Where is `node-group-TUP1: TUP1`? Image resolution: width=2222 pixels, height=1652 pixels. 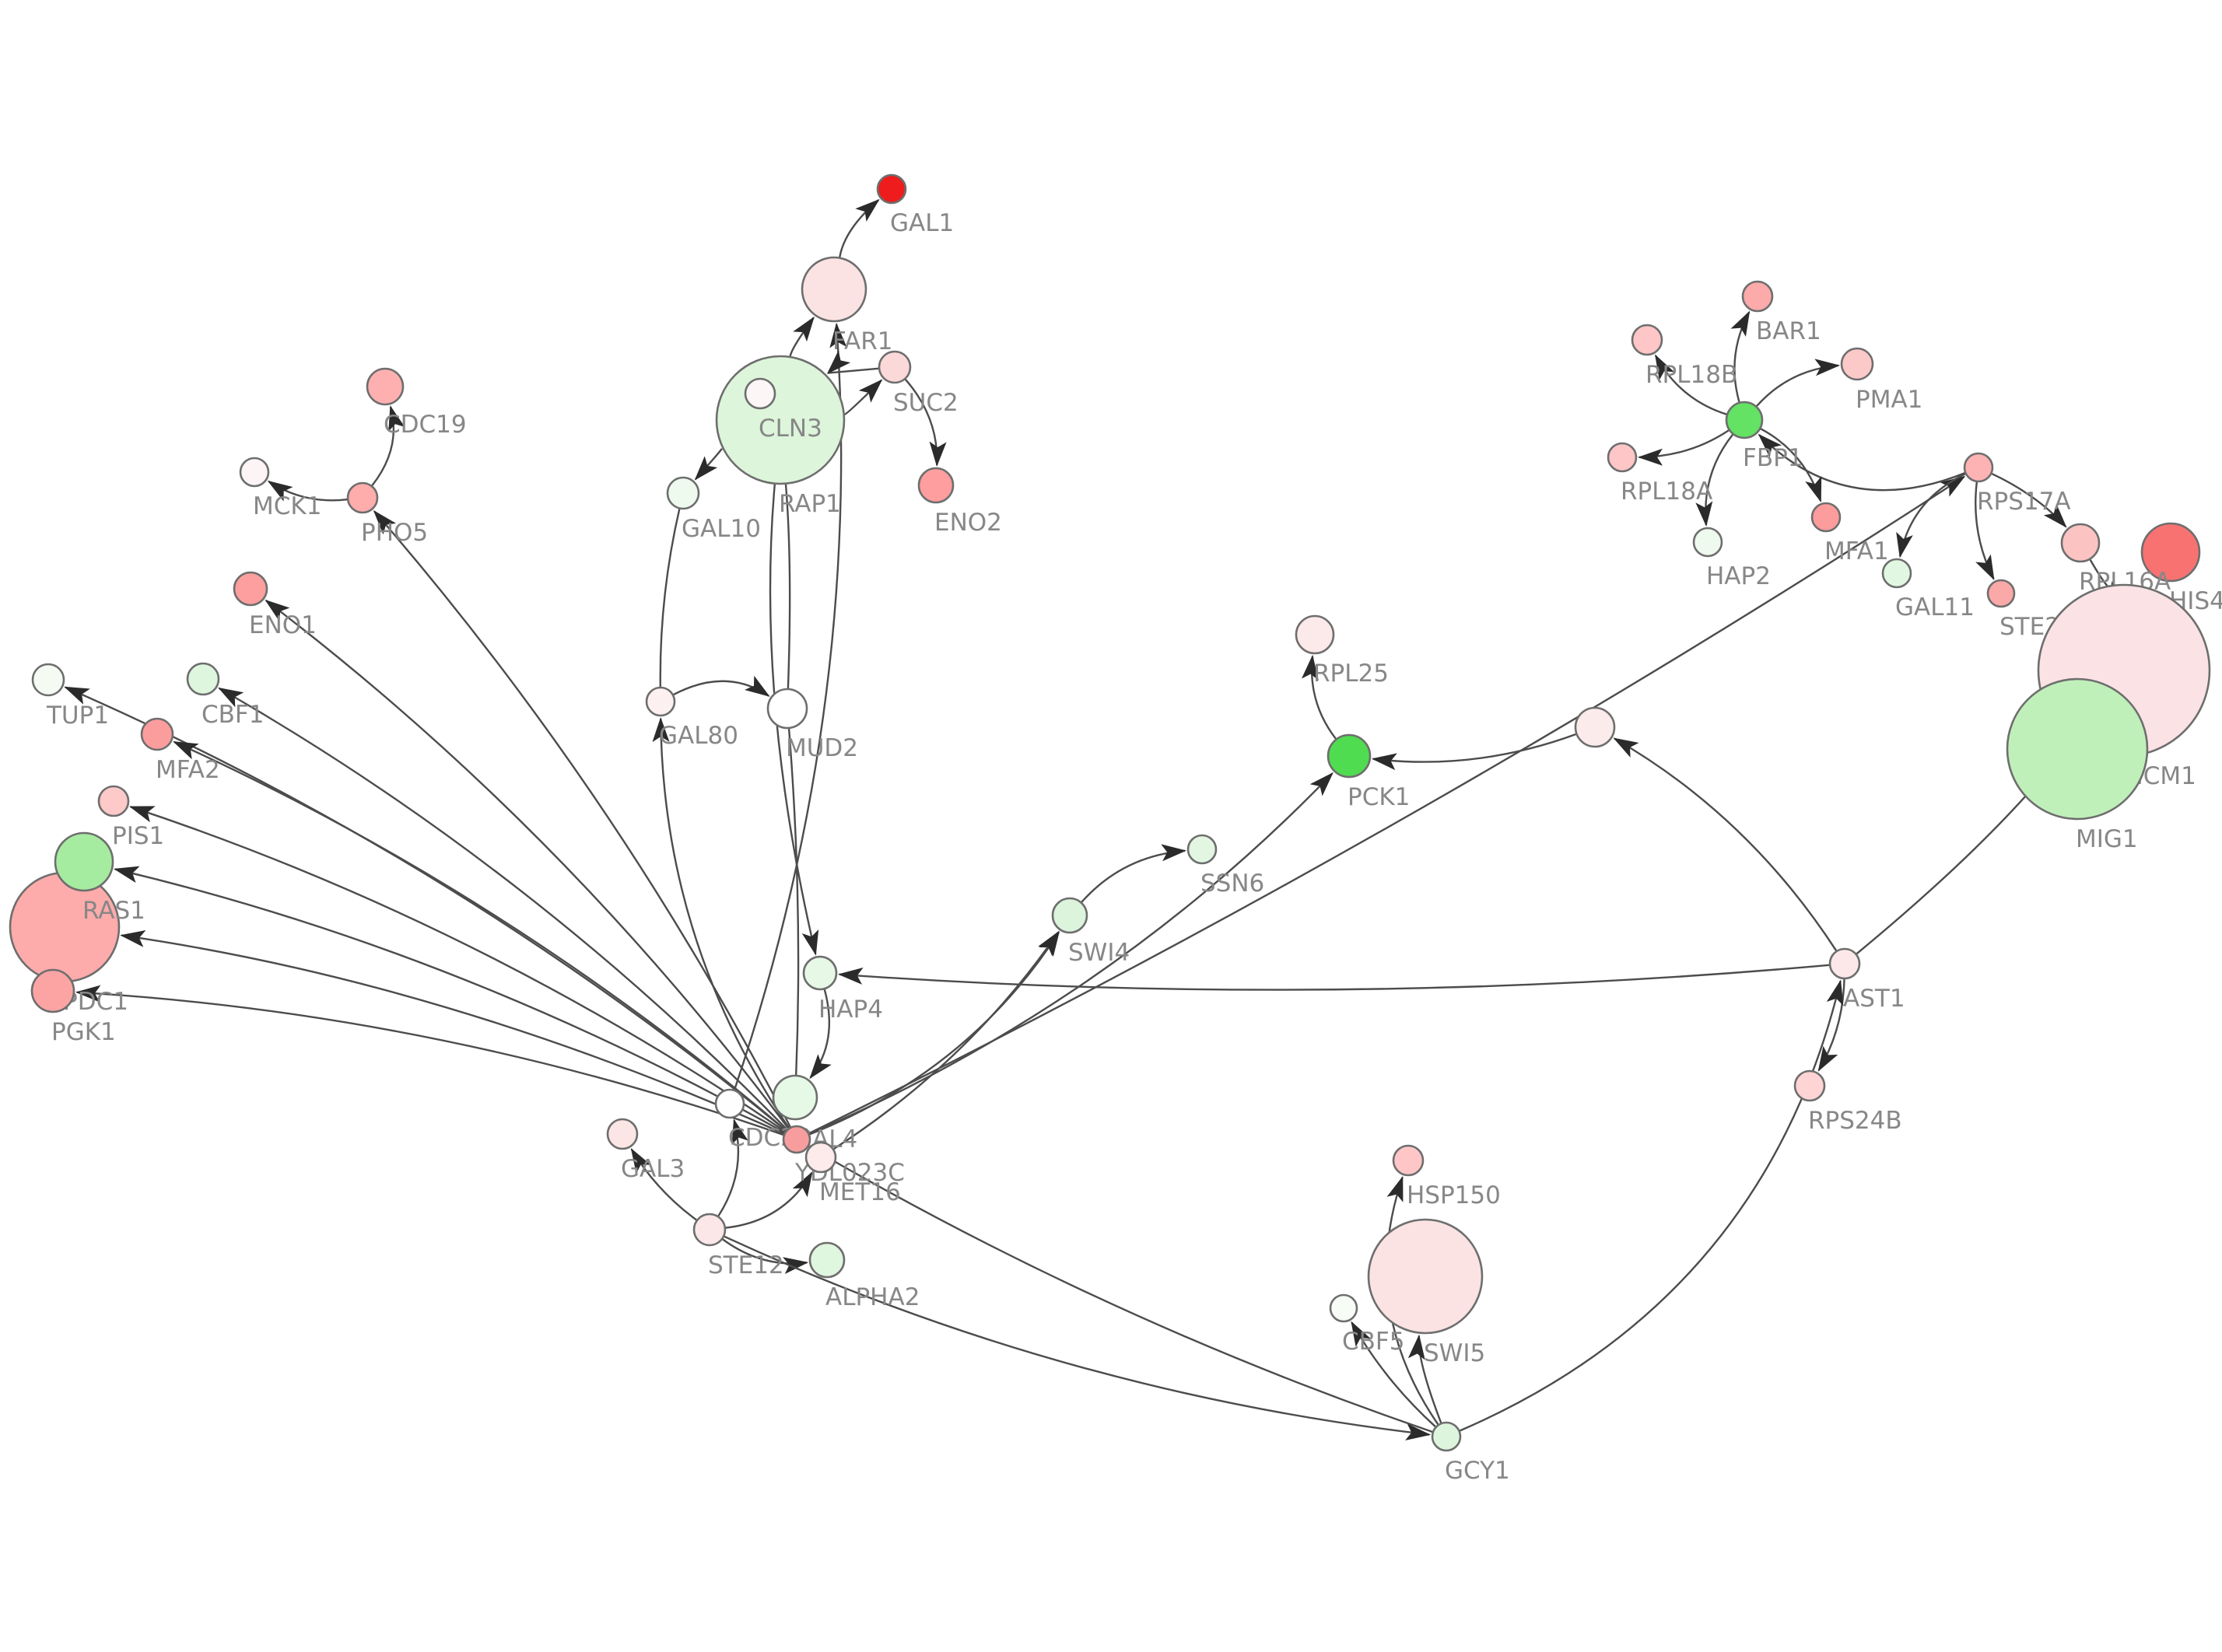 node-group-TUP1: TUP1 is located at coordinates (70, 697).